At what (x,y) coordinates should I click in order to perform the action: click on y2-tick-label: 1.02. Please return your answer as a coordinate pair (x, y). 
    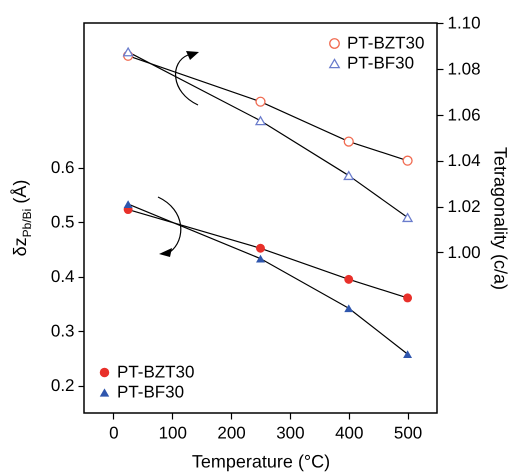
    Looking at the image, I should click on (464, 206).